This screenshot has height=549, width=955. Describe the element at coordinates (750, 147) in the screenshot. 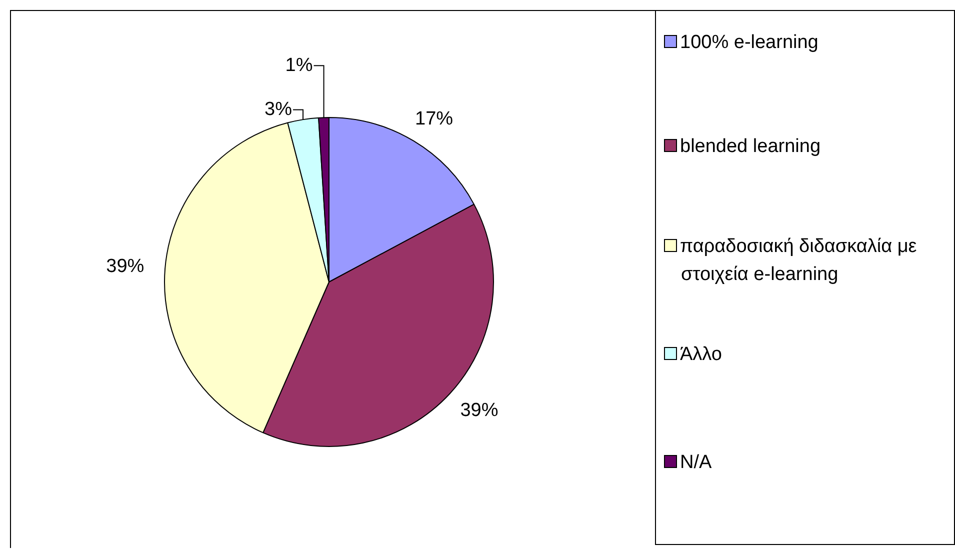

I see `legend-label: blended learning` at that location.